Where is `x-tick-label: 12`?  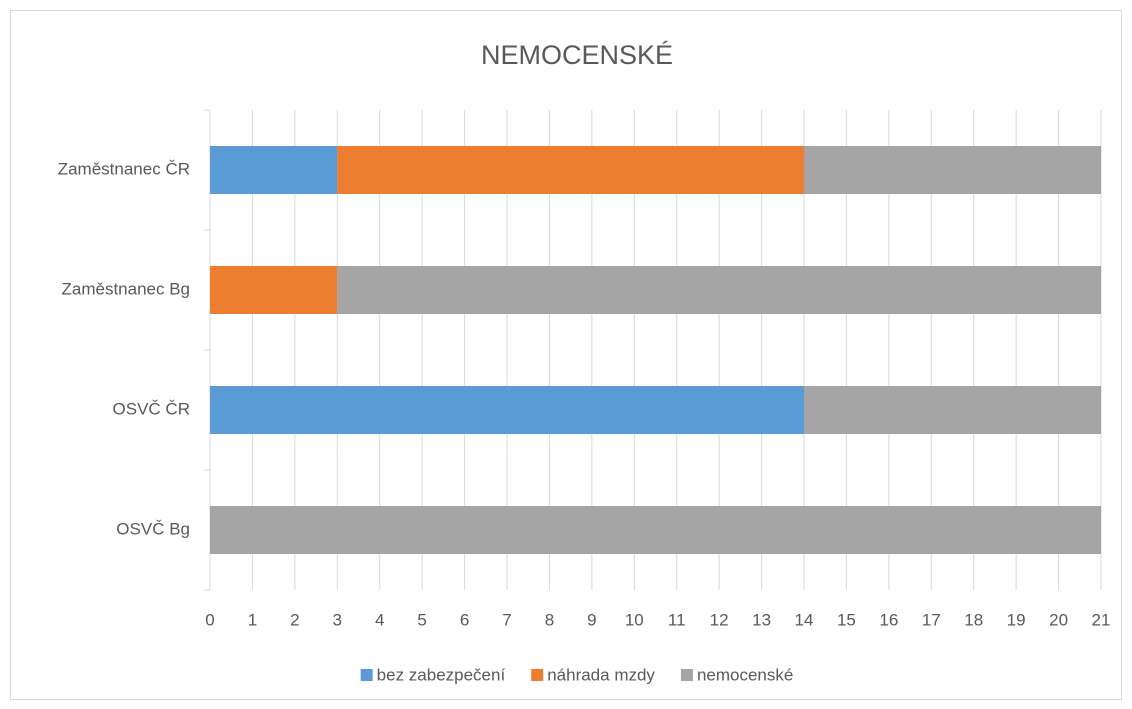
x-tick-label: 12 is located at coordinates (719, 619).